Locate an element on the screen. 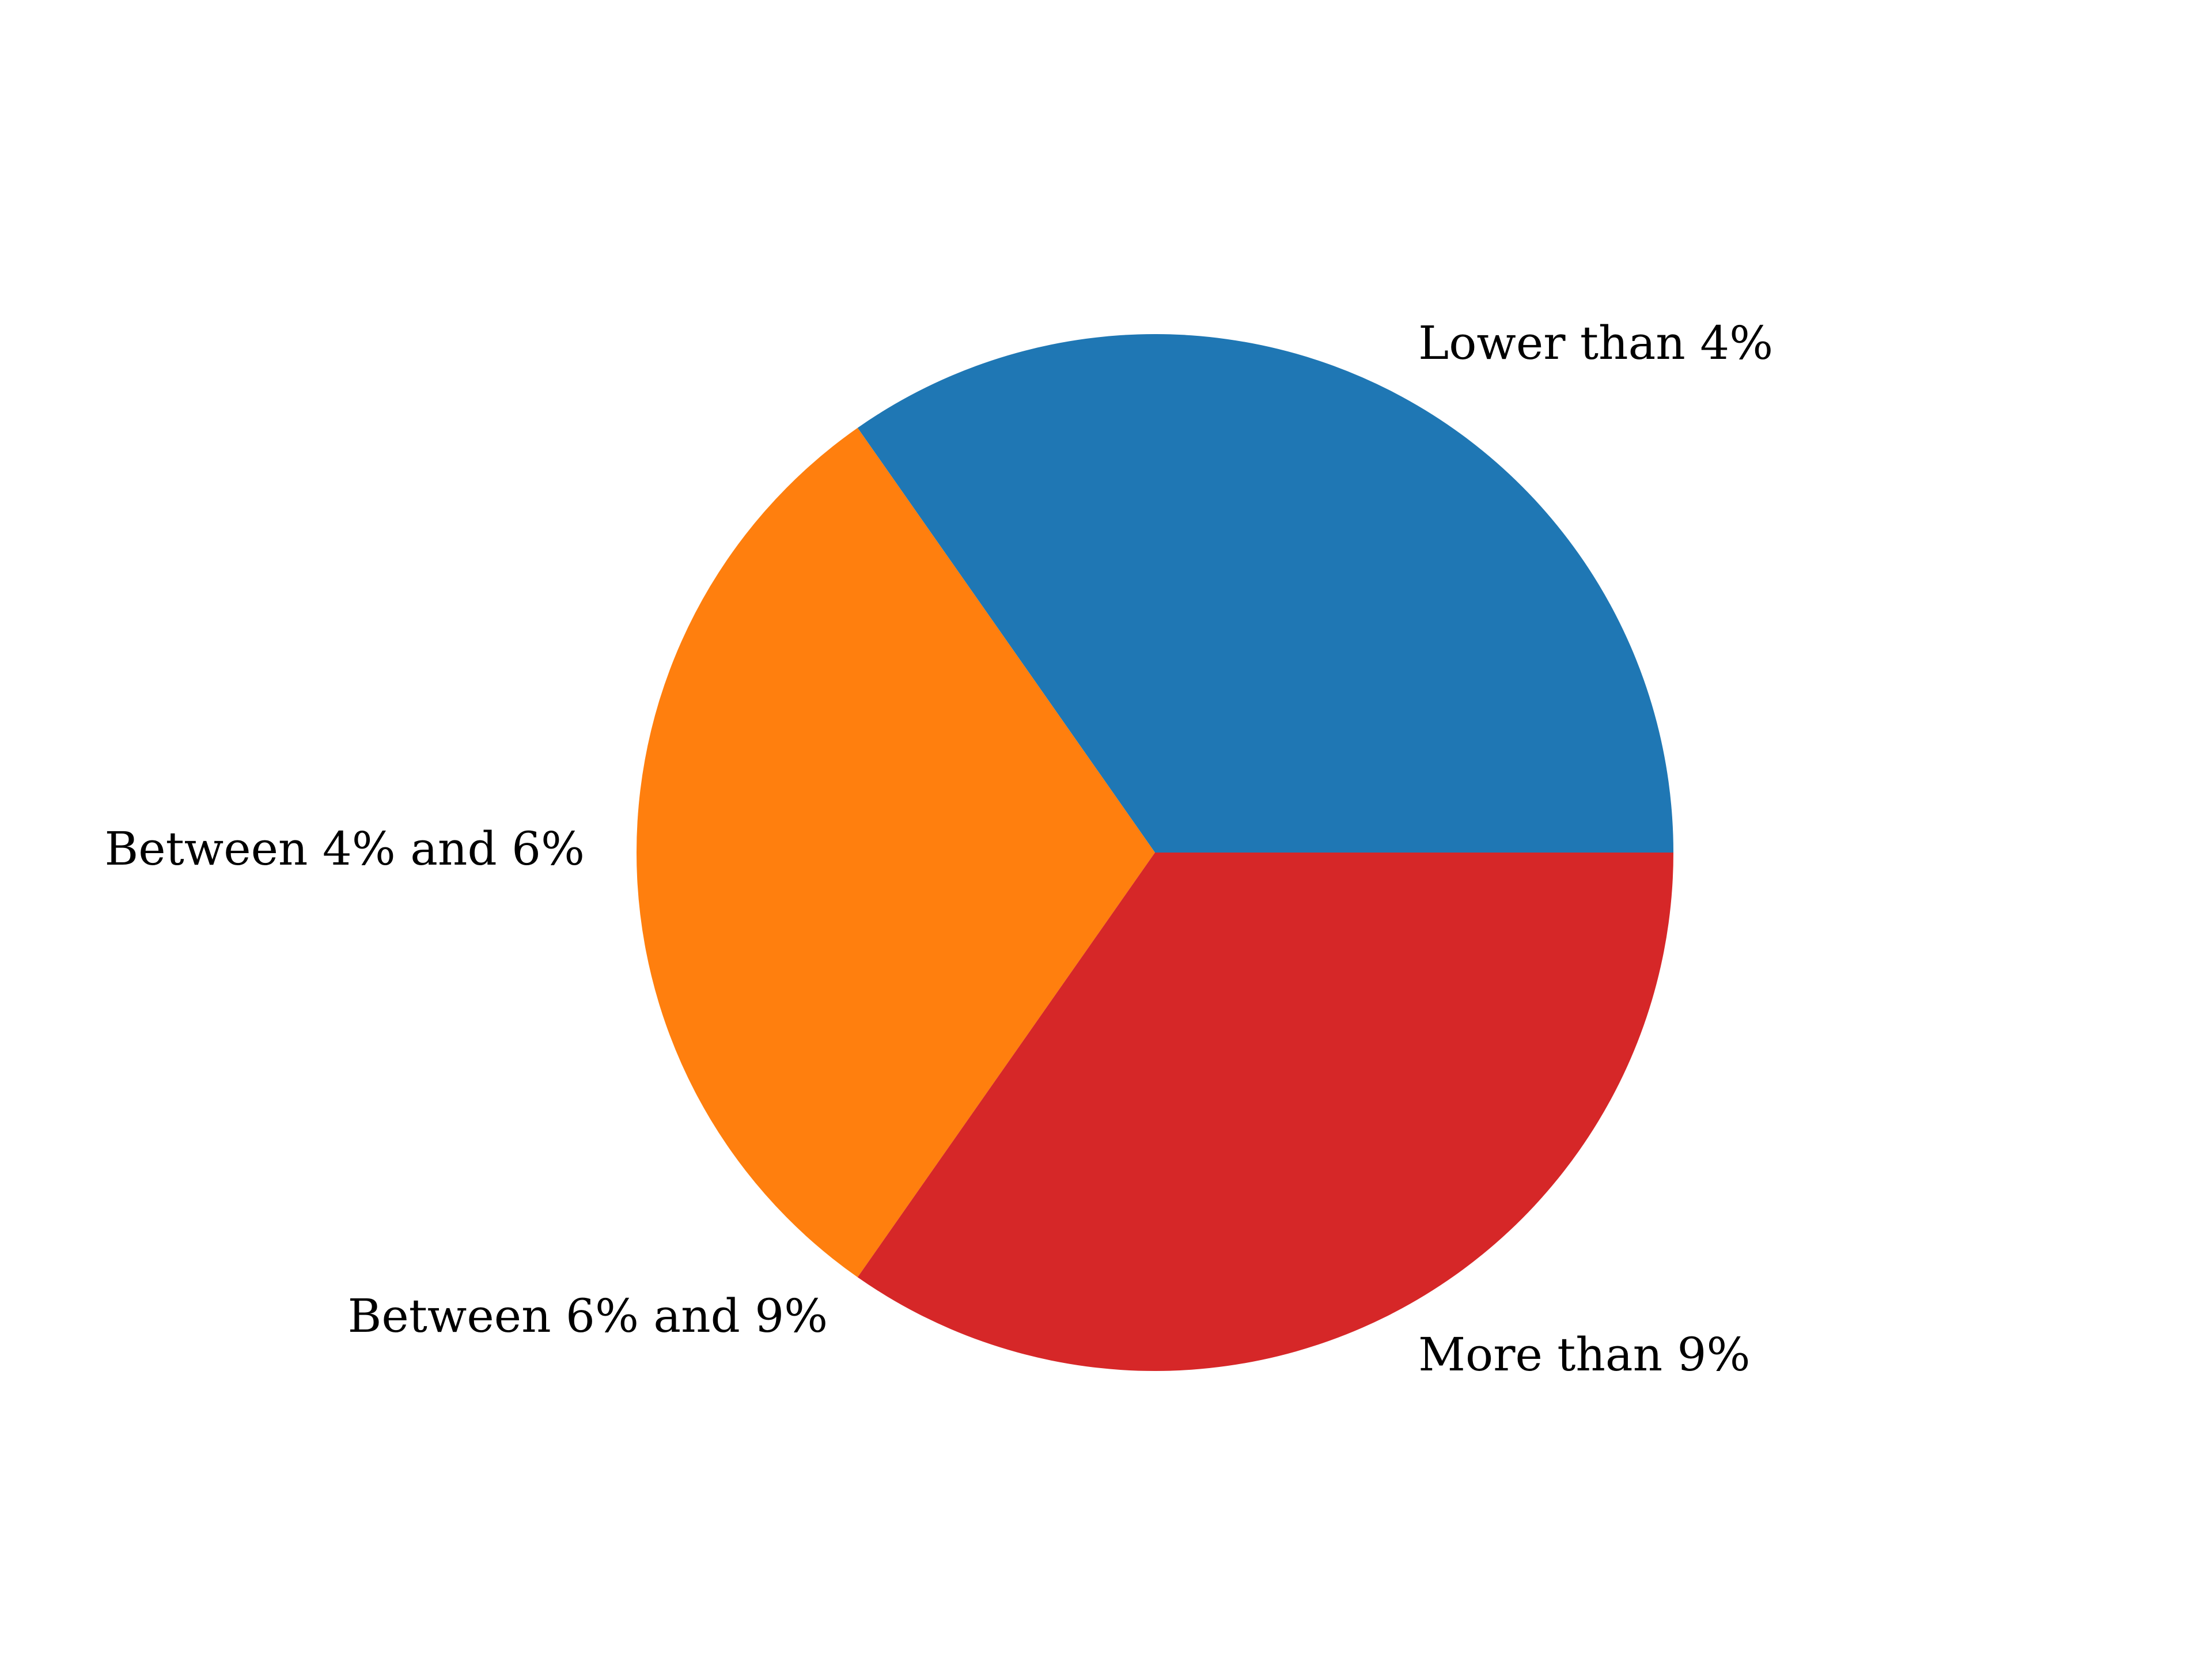  pie-label-2: Between 6% and 9% is located at coordinates (588, 1316).